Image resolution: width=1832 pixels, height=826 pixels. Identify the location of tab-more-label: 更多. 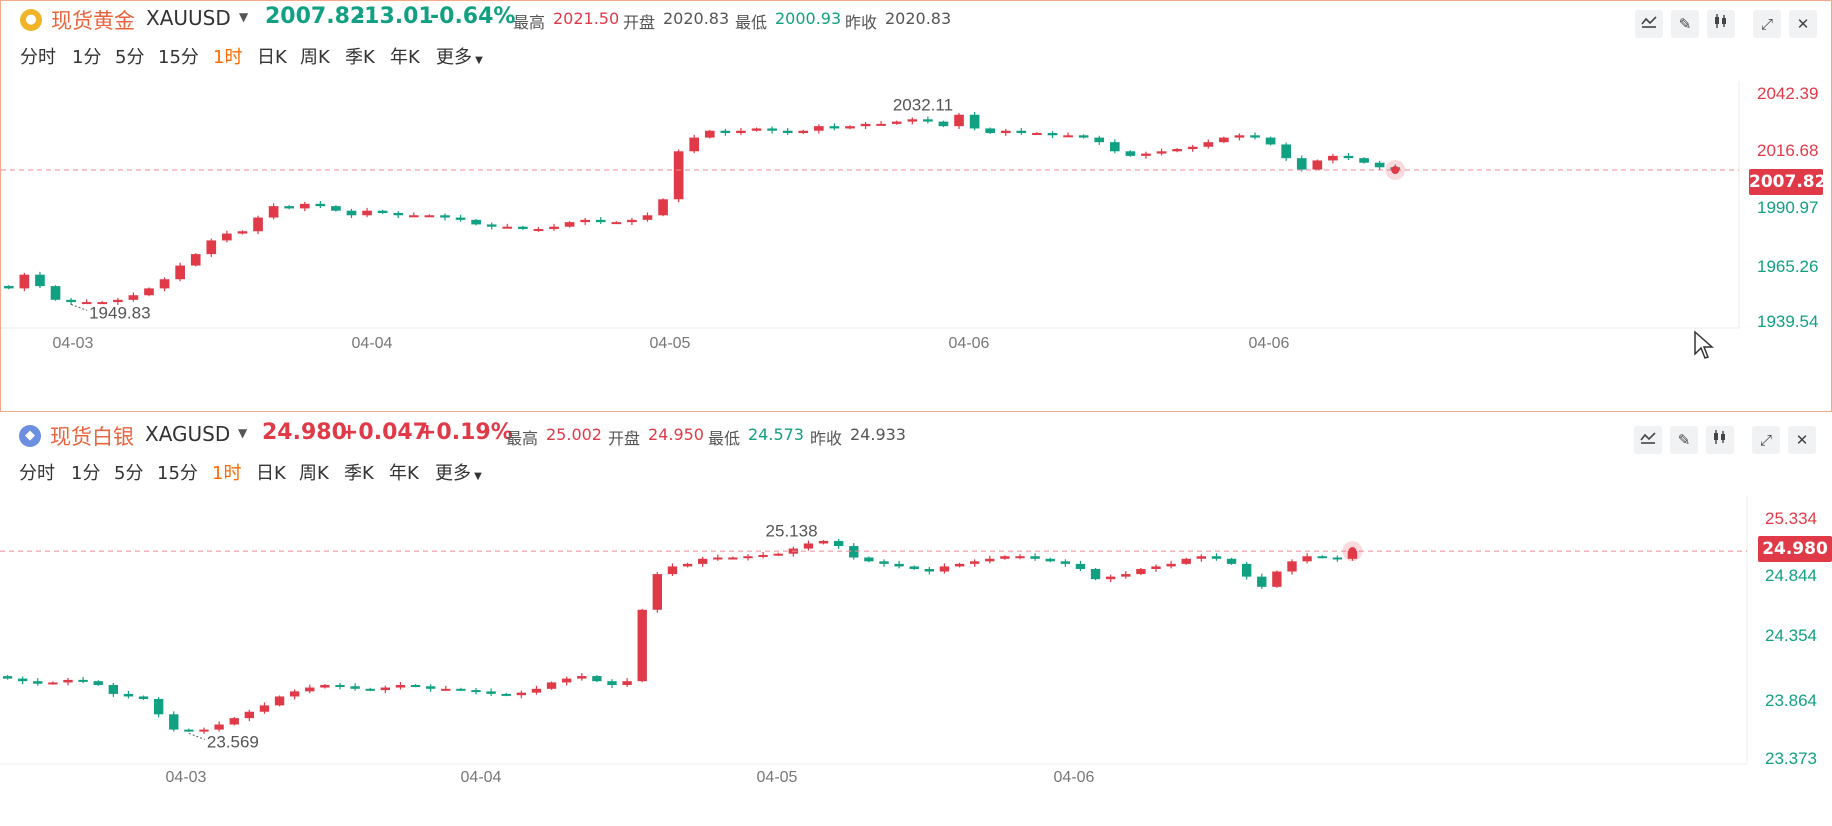
(454, 57).